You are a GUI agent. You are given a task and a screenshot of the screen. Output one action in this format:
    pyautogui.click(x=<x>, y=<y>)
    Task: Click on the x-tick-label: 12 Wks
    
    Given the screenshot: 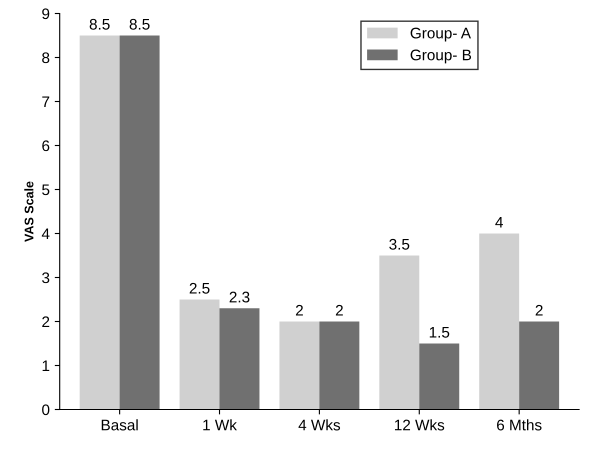 What is the action you would take?
    pyautogui.click(x=419, y=424)
    